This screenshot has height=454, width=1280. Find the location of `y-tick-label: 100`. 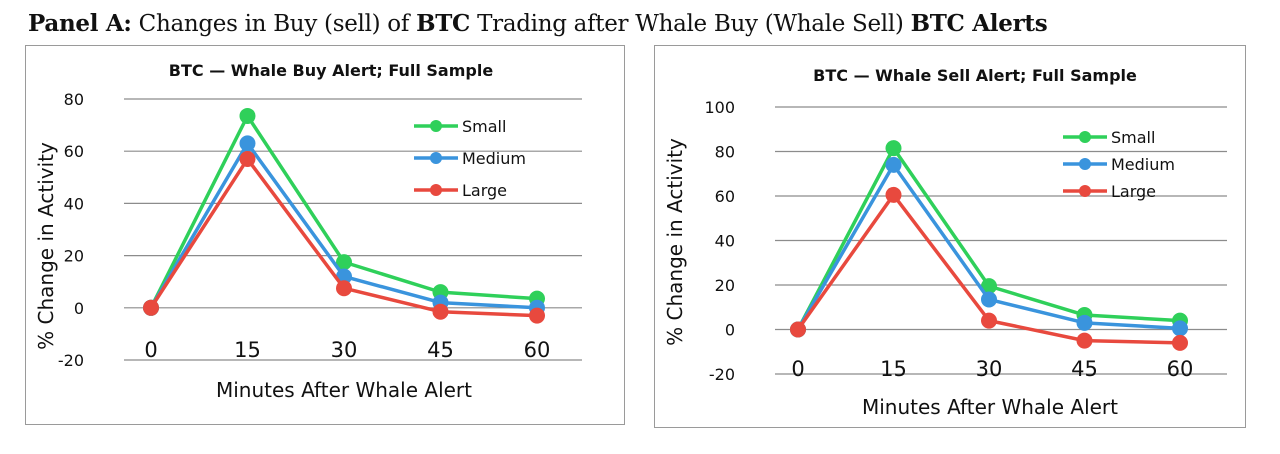

y-tick-label: 100 is located at coordinates (719, 107).